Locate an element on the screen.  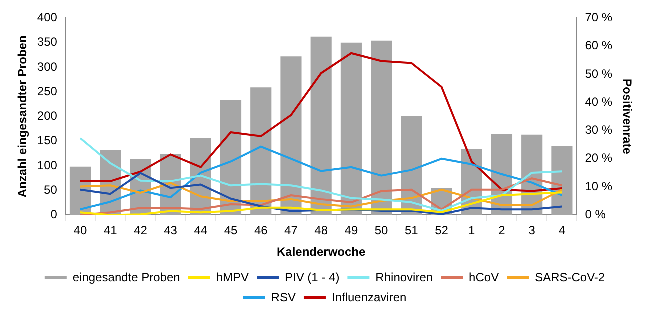
x-tick-label: 4 is located at coordinates (562, 231).